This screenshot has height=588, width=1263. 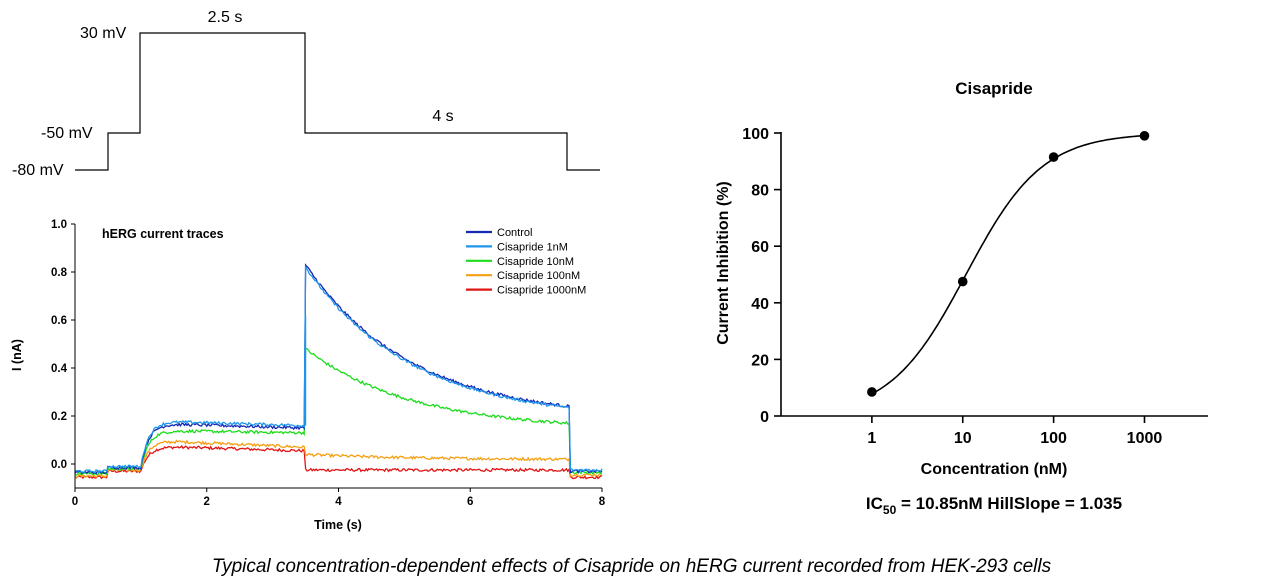 I want to click on traces-xtick-label: 6, so click(x=470, y=502).